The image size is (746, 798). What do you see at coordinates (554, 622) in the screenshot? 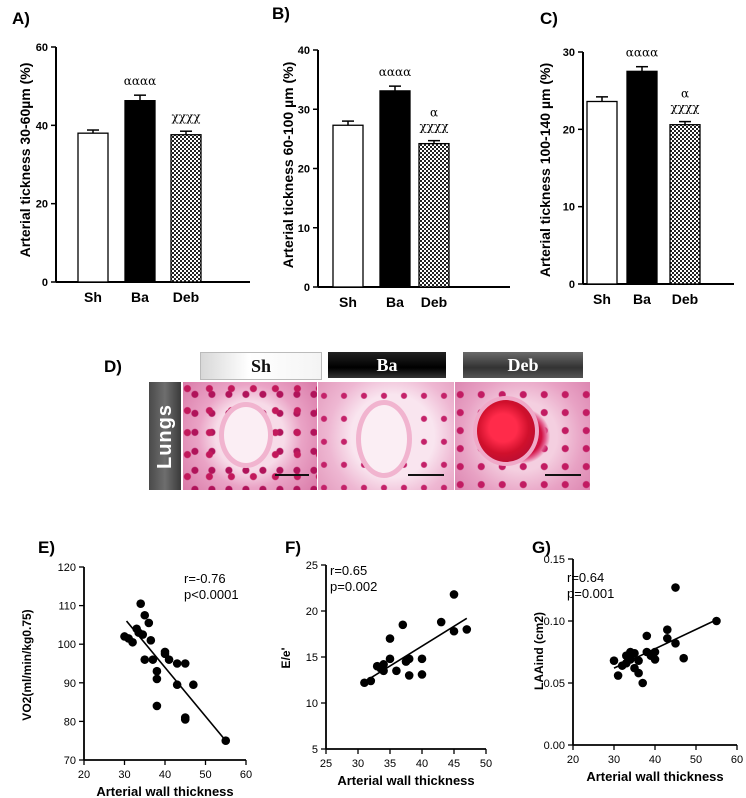
I see `y-tick-label: 0.10` at bounding box center [554, 622].